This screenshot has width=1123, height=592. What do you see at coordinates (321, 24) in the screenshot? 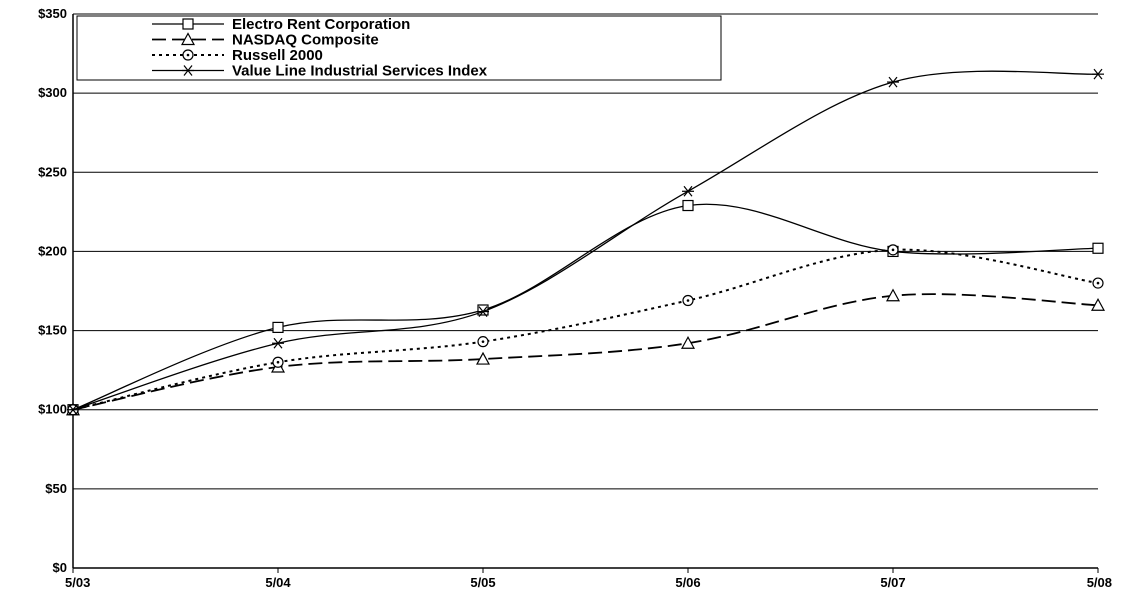
I see `legend-label: Electro Rent Corporation` at bounding box center [321, 24].